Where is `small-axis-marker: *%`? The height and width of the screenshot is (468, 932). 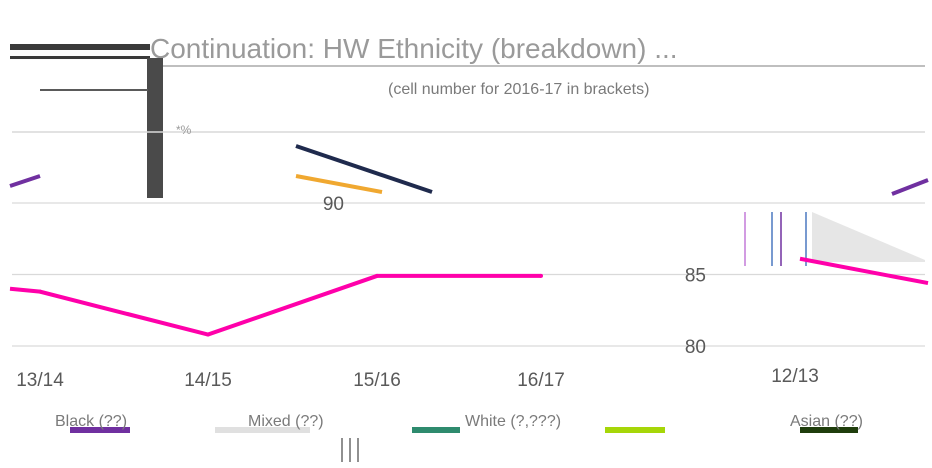 small-axis-marker: *% is located at coordinates (184, 130).